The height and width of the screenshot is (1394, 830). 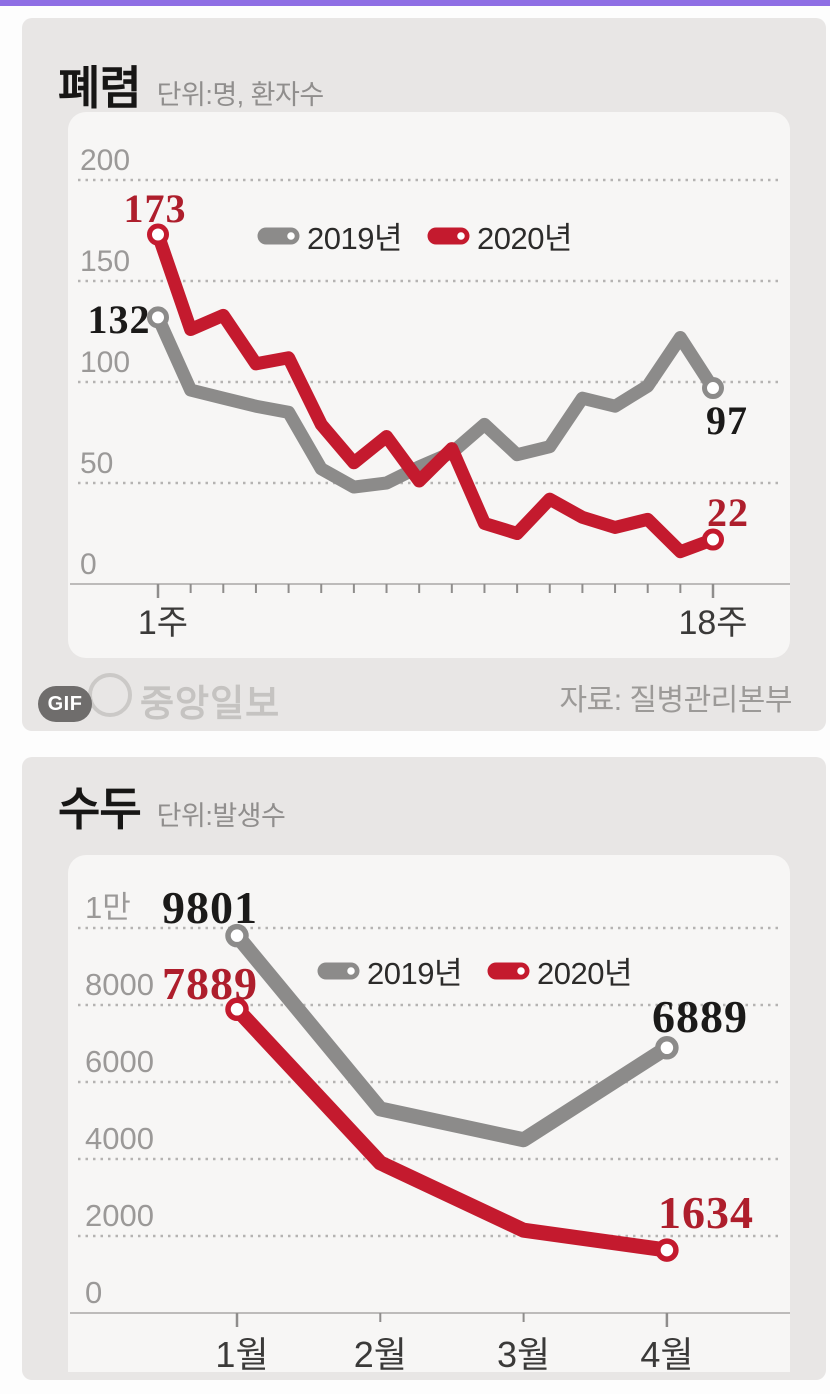 I want to click on svg-text: 18주, so click(x=712, y=623).